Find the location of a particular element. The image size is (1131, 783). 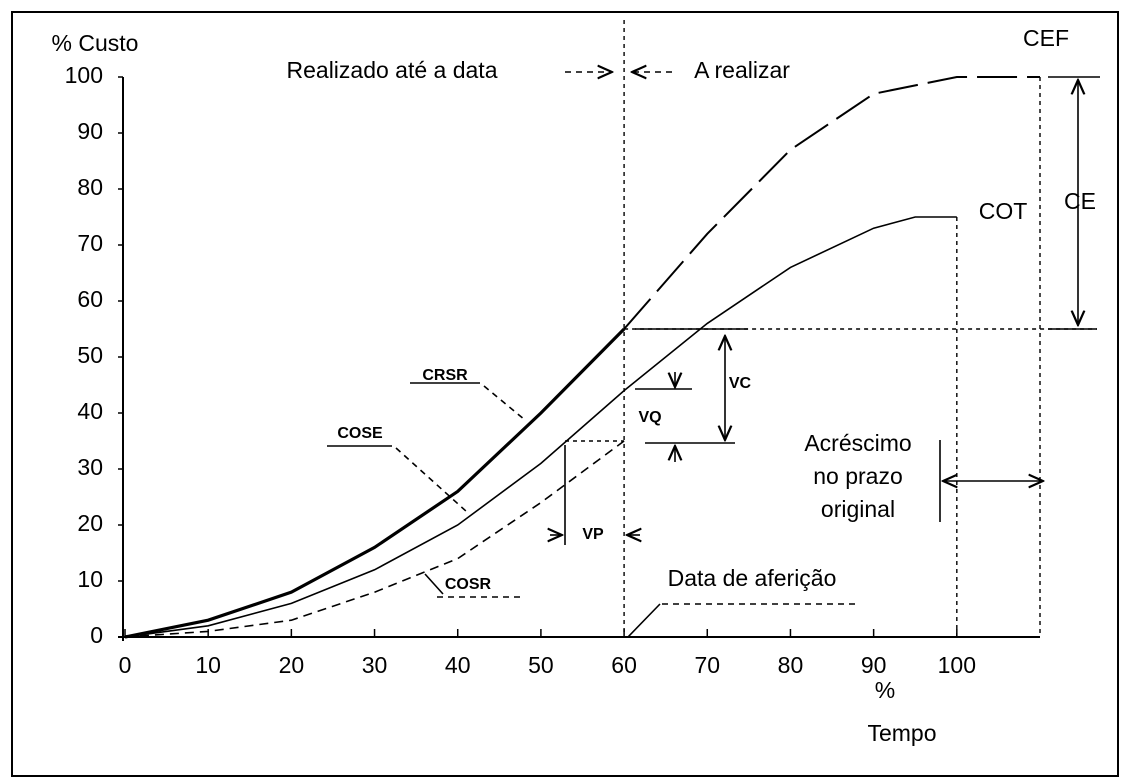

annotation: Acréscimo is located at coordinates (857, 443).